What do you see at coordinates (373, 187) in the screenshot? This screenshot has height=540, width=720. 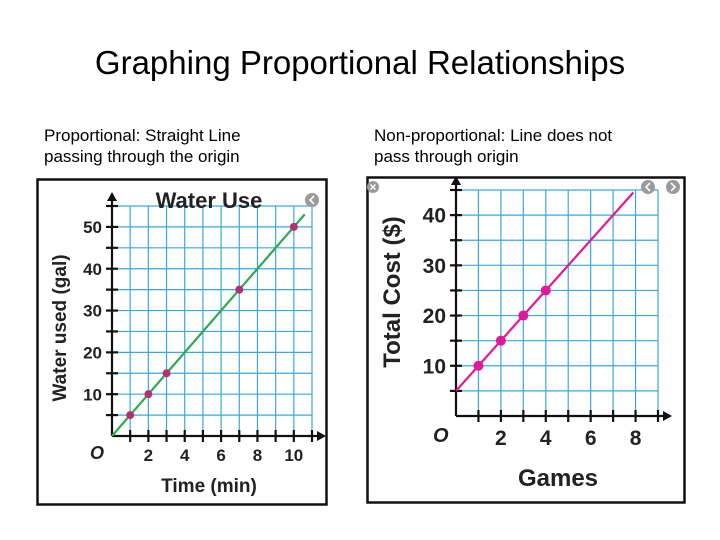 I see `close-icon` at bounding box center [373, 187].